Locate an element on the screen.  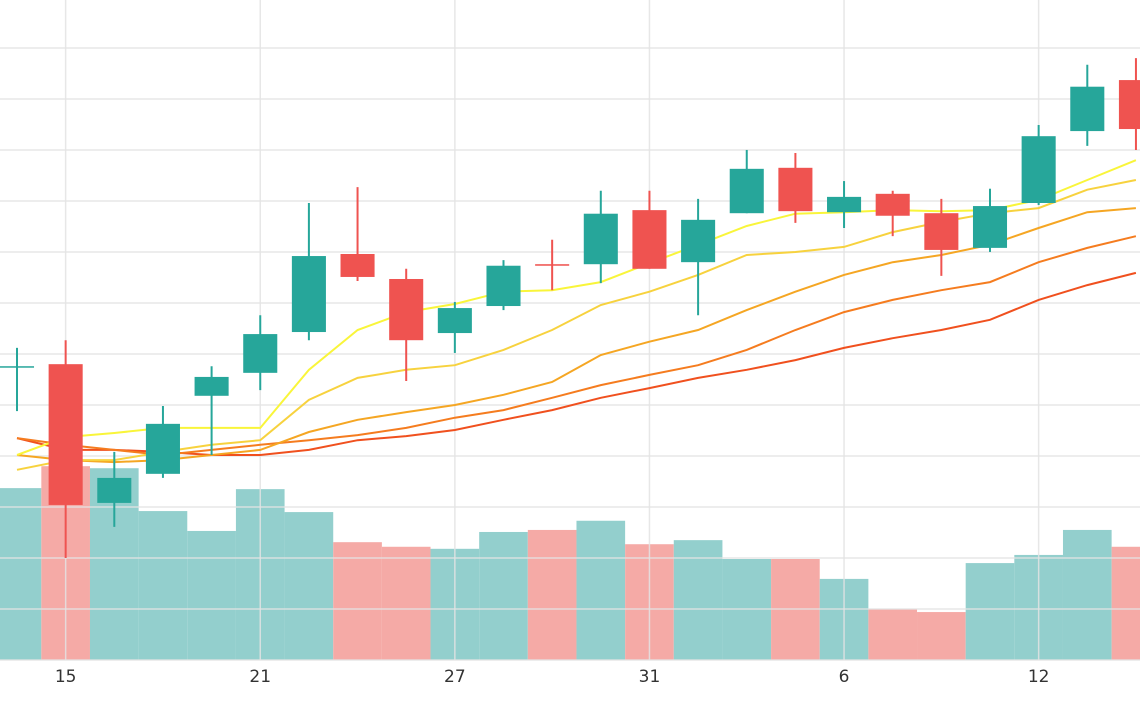
x-tick-label: 15 is located at coordinates (66, 677).